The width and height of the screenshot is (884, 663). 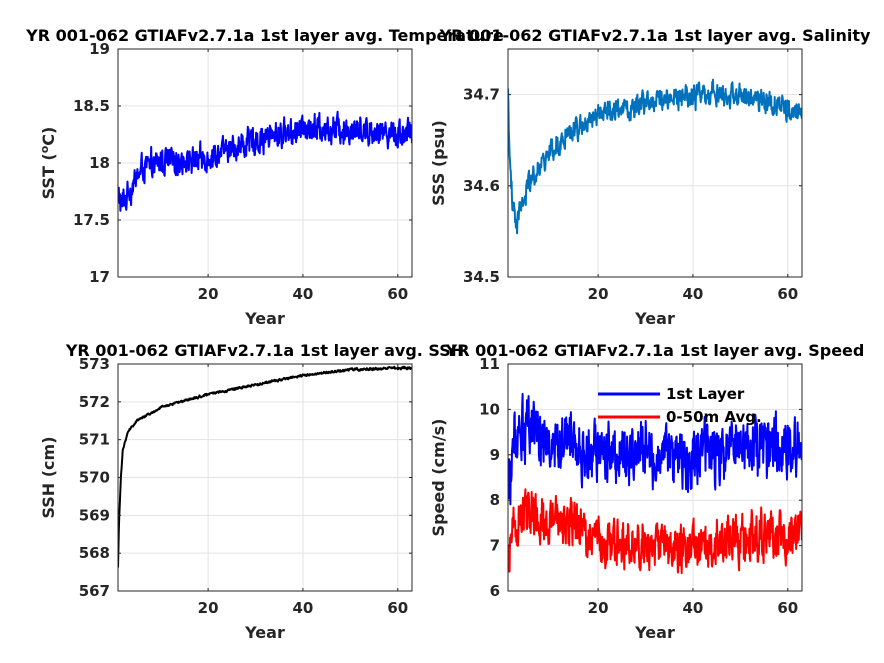 What do you see at coordinates (91, 106) in the screenshot?
I see `y-tick-label: 18.5` at bounding box center [91, 106].